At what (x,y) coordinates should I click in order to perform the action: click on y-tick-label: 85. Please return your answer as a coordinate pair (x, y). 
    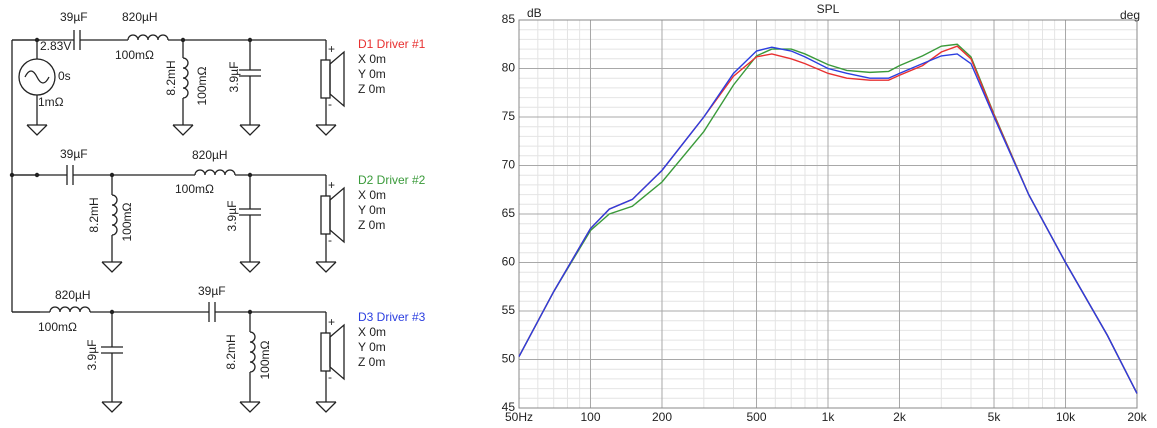
    Looking at the image, I should click on (509, 19).